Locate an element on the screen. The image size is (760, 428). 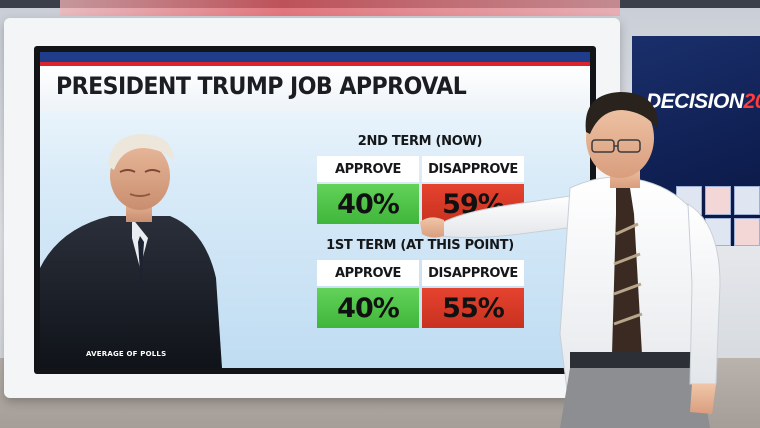
approve-value-first: 40% is located at coordinates (368, 308).